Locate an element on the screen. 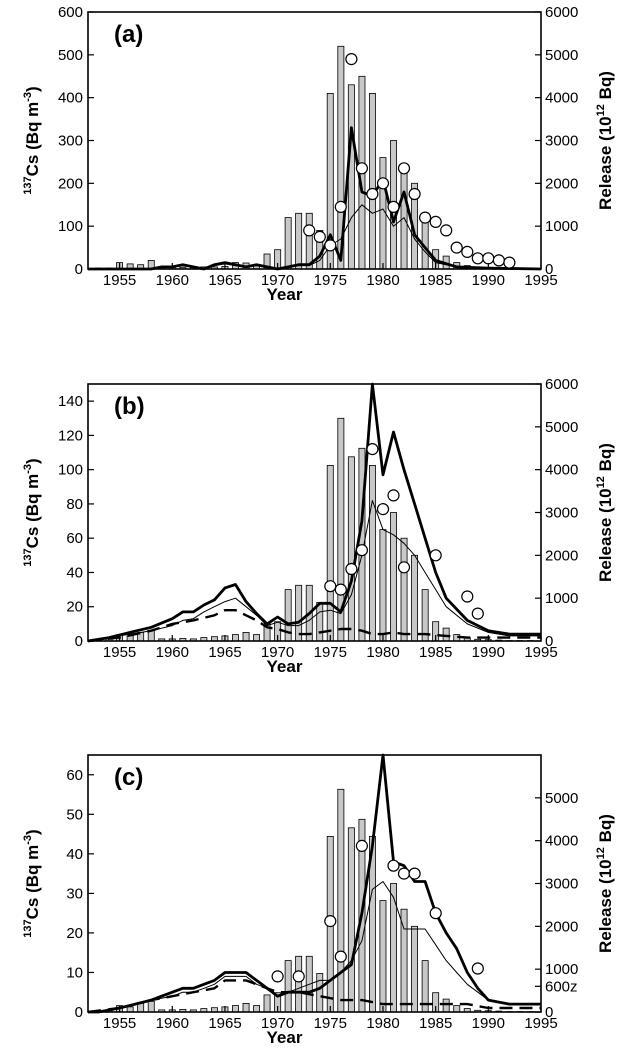 The height and width of the screenshot is (1052, 631). y-left-title-text: Cs (Bq m is located at coordinates (32, 511).